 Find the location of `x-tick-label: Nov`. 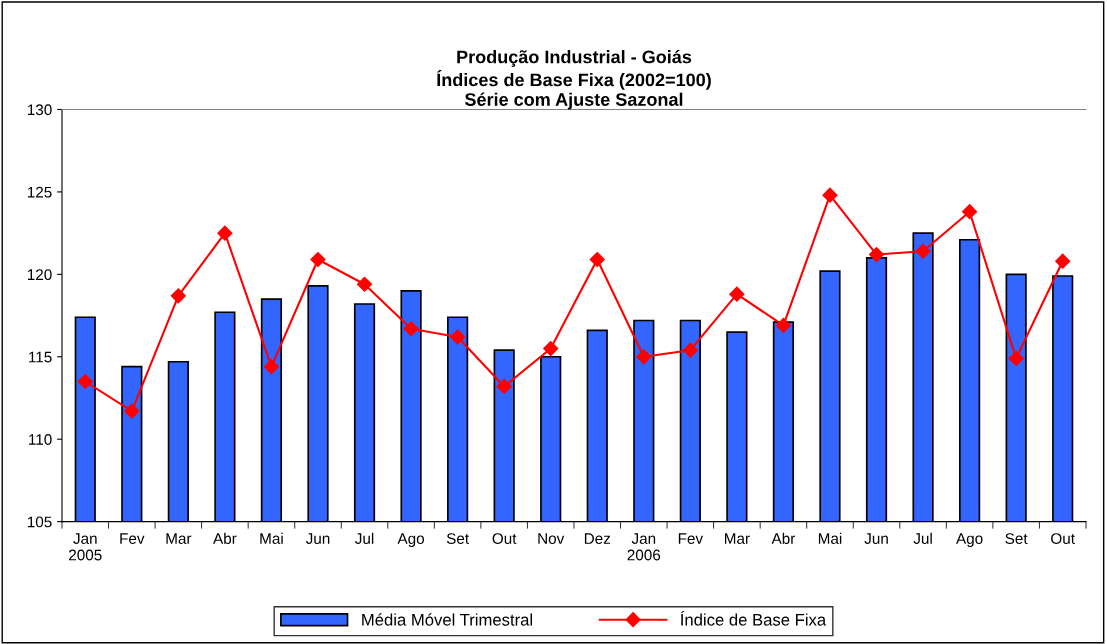

x-tick-label: Nov is located at coordinates (551, 538).